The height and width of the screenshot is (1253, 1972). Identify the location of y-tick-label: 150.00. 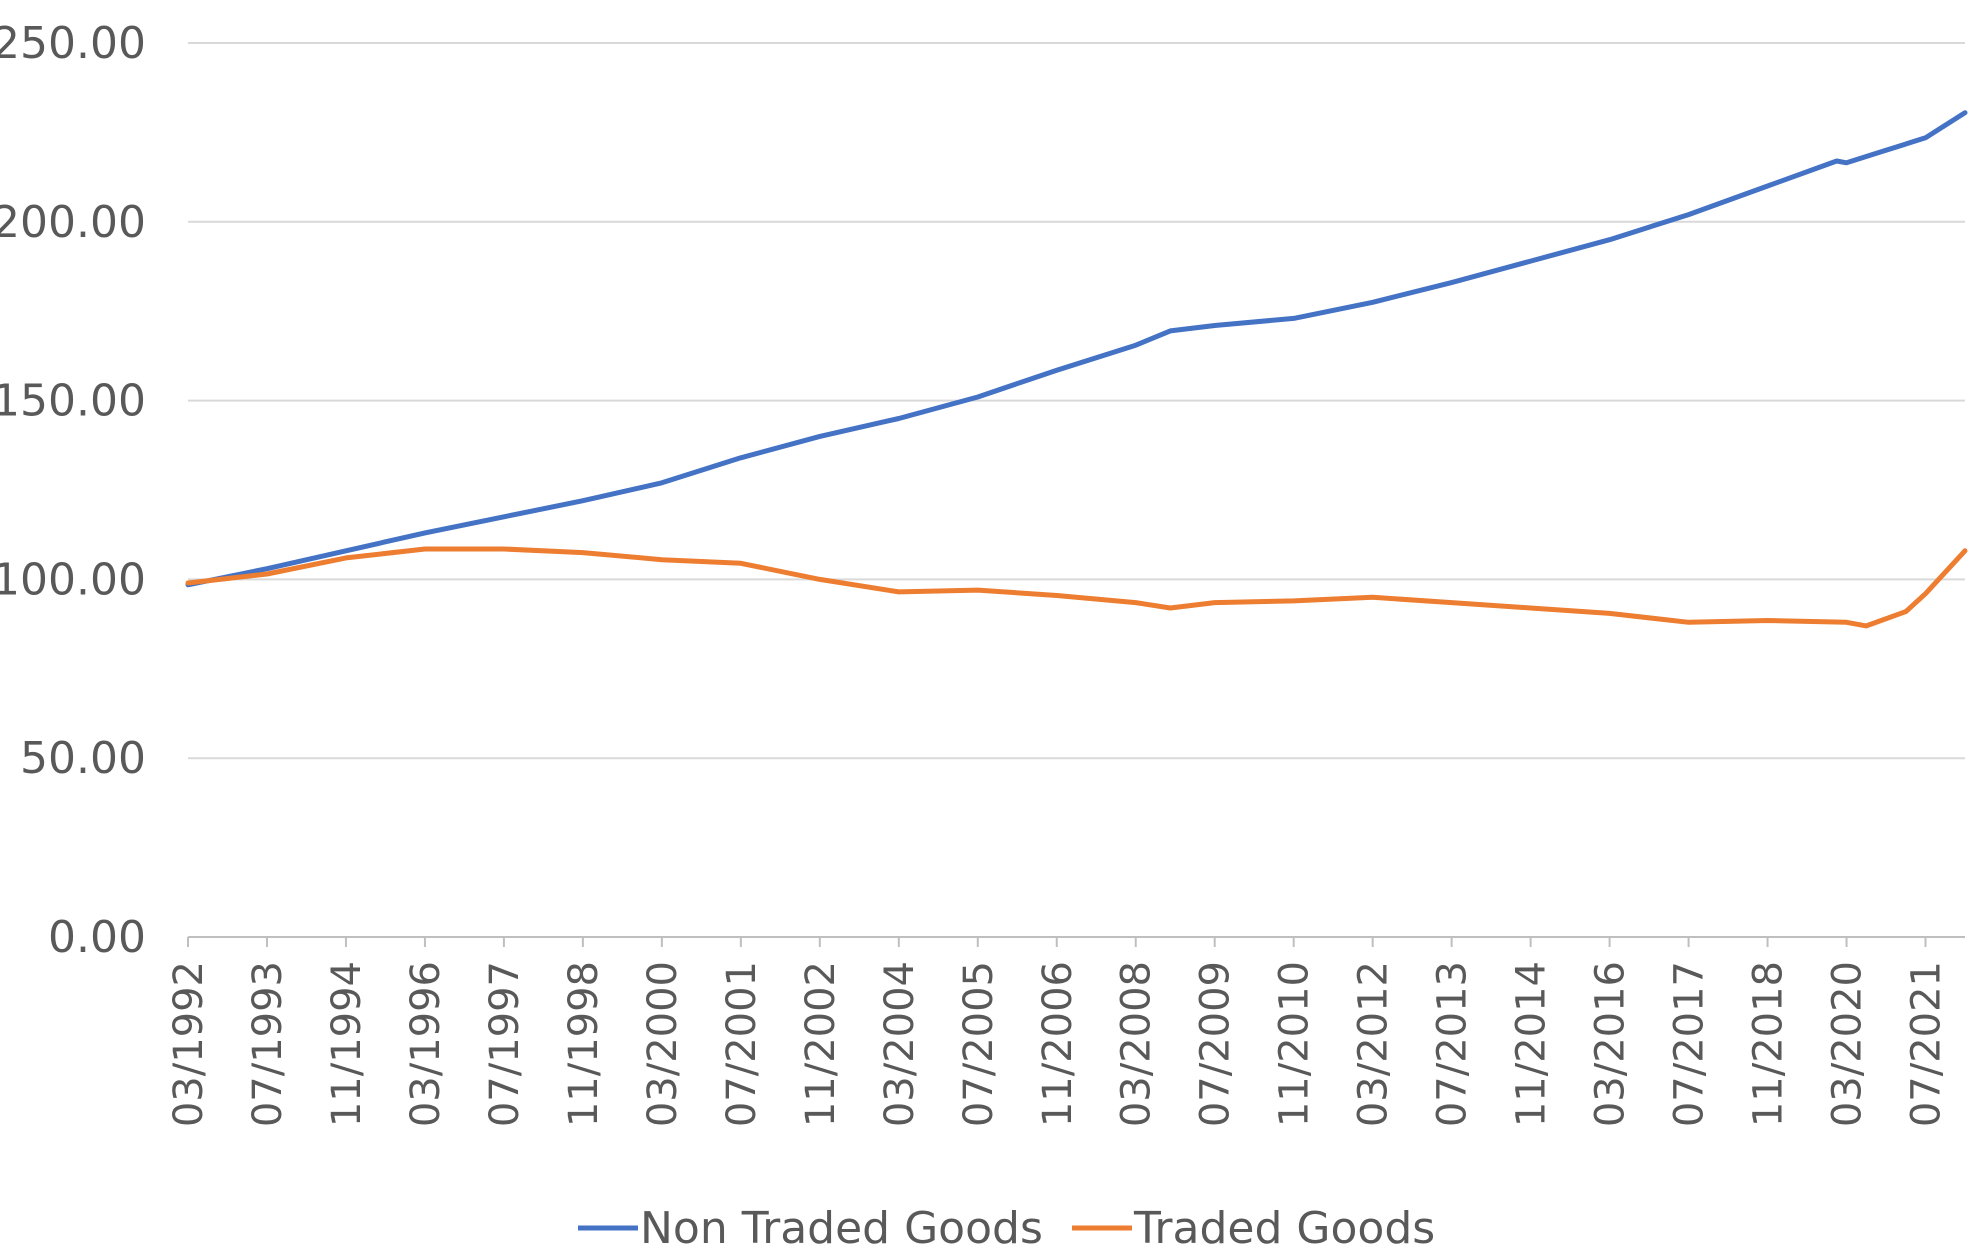
(73, 401).